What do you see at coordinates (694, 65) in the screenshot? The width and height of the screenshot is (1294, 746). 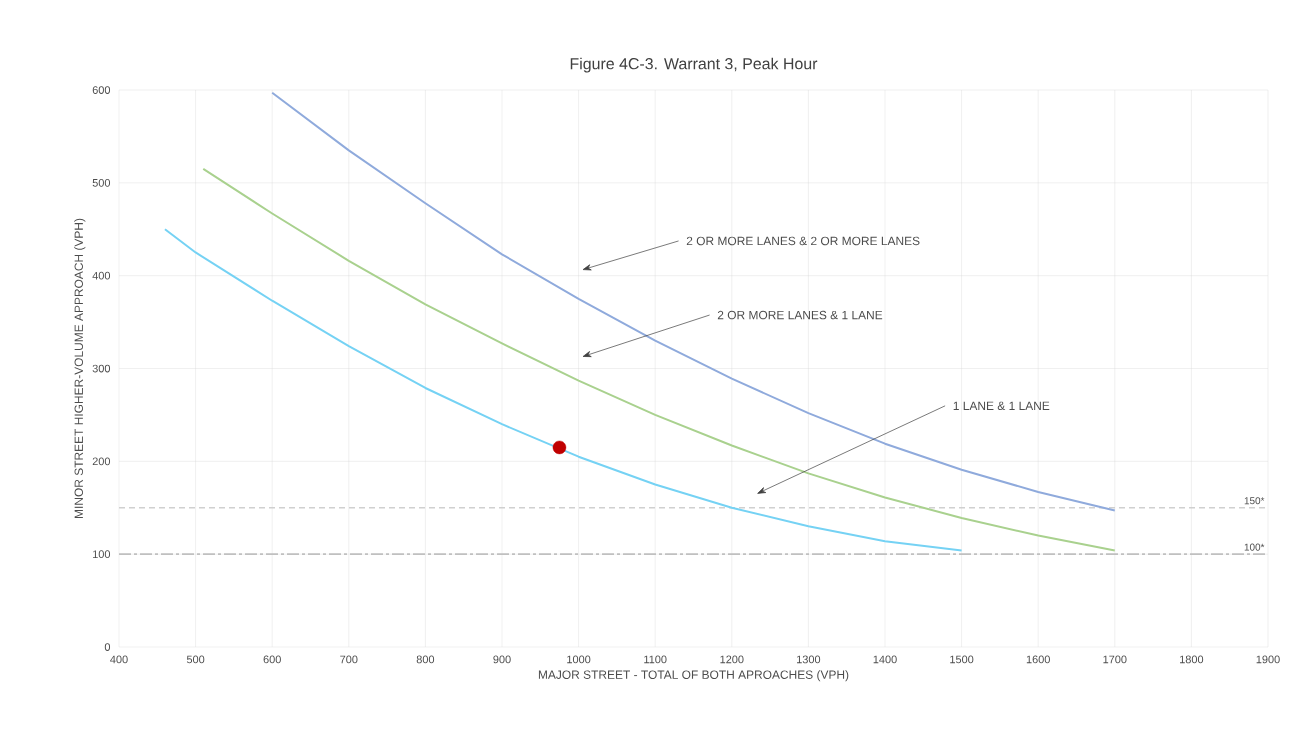 I see `chart-title: Figure 4C-3. Warrant 3, Peak Hour` at bounding box center [694, 65].